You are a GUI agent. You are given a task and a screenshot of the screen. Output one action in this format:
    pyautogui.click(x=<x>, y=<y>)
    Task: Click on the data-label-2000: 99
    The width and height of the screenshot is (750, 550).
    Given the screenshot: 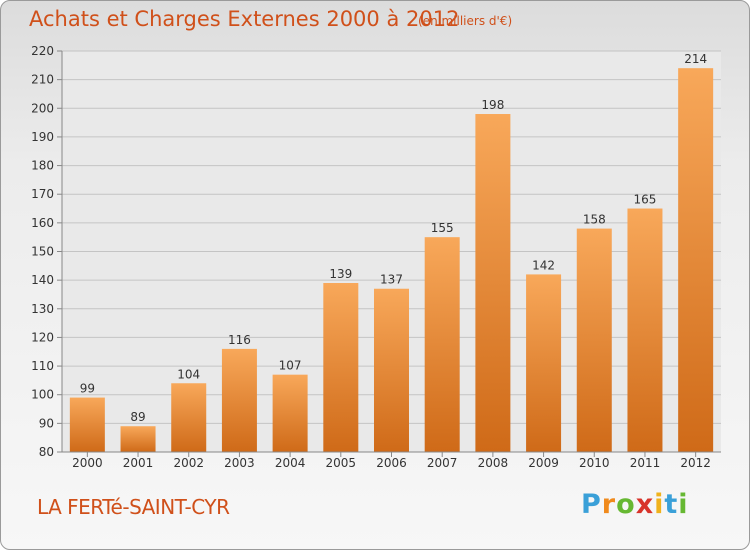 What is the action you would take?
    pyautogui.click(x=87, y=389)
    